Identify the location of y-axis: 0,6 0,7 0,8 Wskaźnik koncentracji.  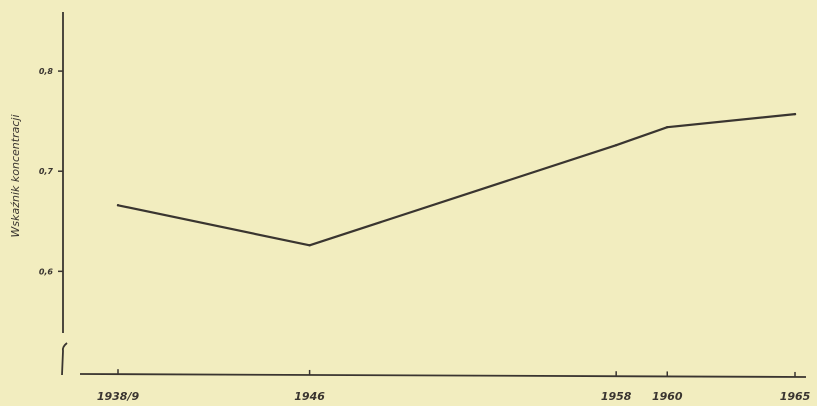
(38, 194).